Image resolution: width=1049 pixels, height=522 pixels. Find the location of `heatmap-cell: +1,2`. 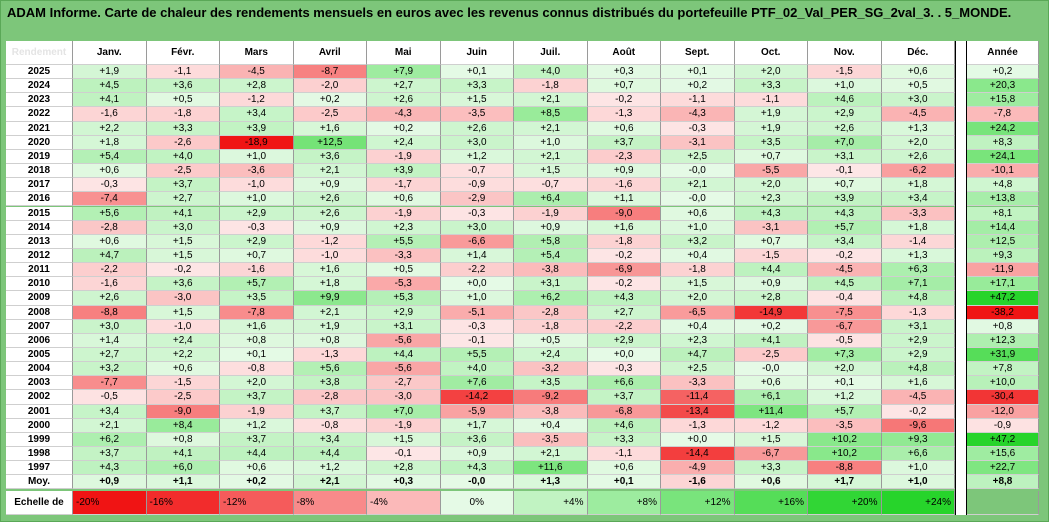

heatmap-cell: +1,2 is located at coordinates (257, 425).